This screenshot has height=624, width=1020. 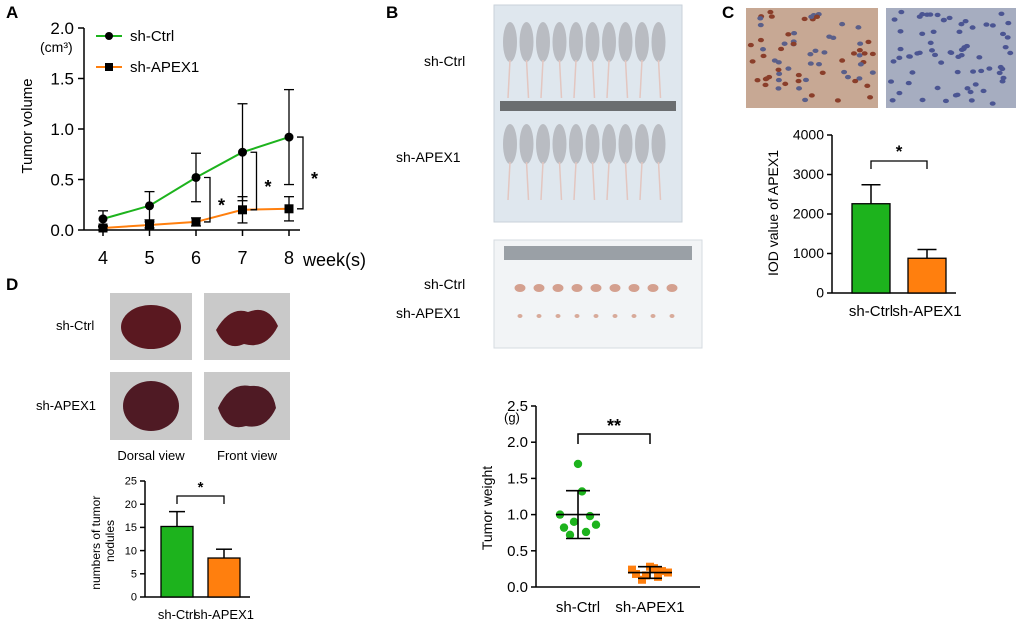 What do you see at coordinates (649, 607) in the screenshot?
I see `b-x-tick-label: sh-APEX1` at bounding box center [649, 607].